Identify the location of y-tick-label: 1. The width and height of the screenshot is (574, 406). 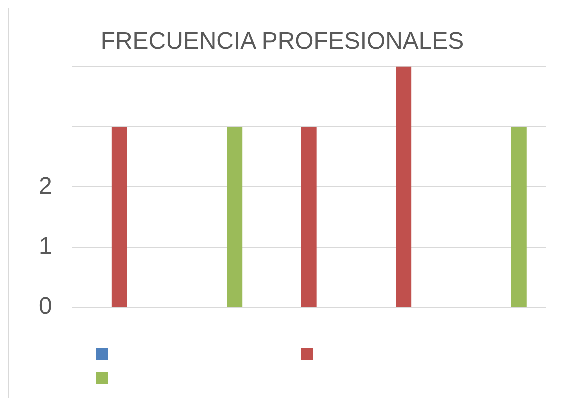
(45, 246).